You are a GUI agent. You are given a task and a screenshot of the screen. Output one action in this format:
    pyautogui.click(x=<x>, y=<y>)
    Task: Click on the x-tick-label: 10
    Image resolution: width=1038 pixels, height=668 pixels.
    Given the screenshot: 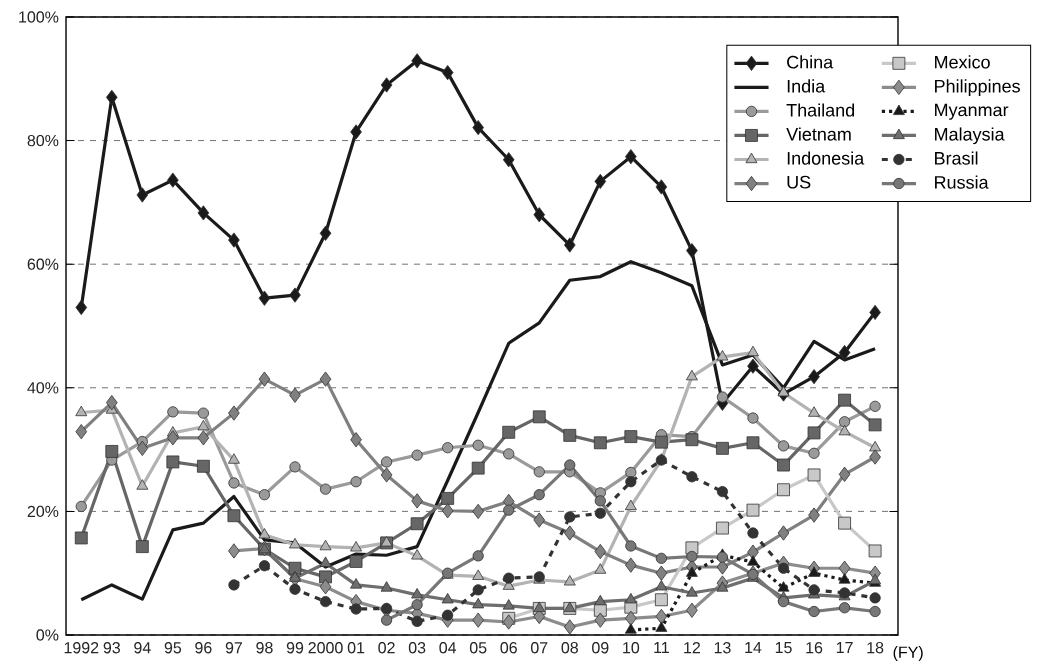 What is the action you would take?
    pyautogui.click(x=631, y=648)
    